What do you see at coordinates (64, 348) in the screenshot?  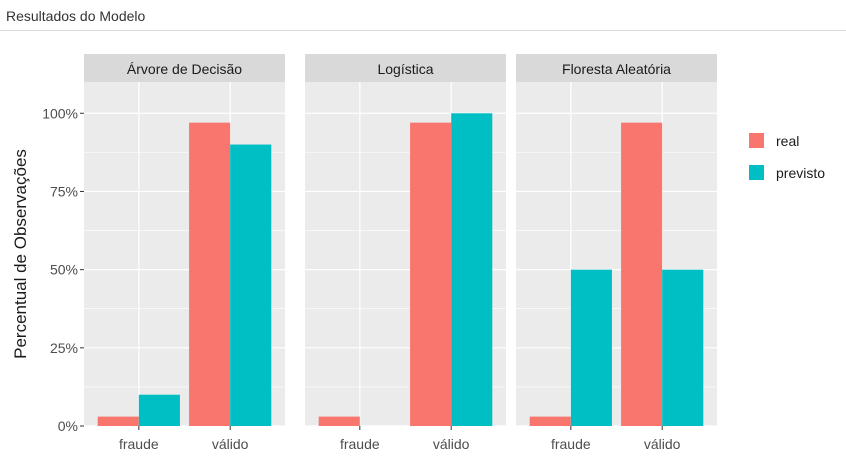 I see `y-tick-label: 25%` at bounding box center [64, 348].